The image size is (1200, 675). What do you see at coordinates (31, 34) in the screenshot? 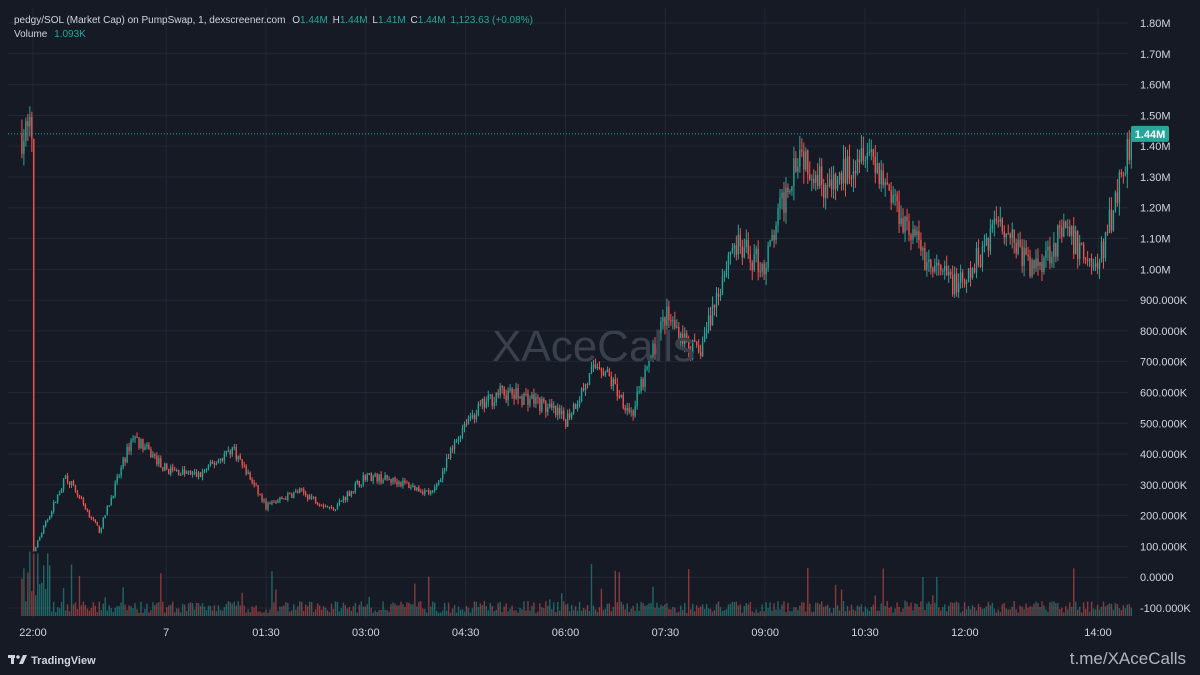
I see `volume-label: Volume` at bounding box center [31, 34].